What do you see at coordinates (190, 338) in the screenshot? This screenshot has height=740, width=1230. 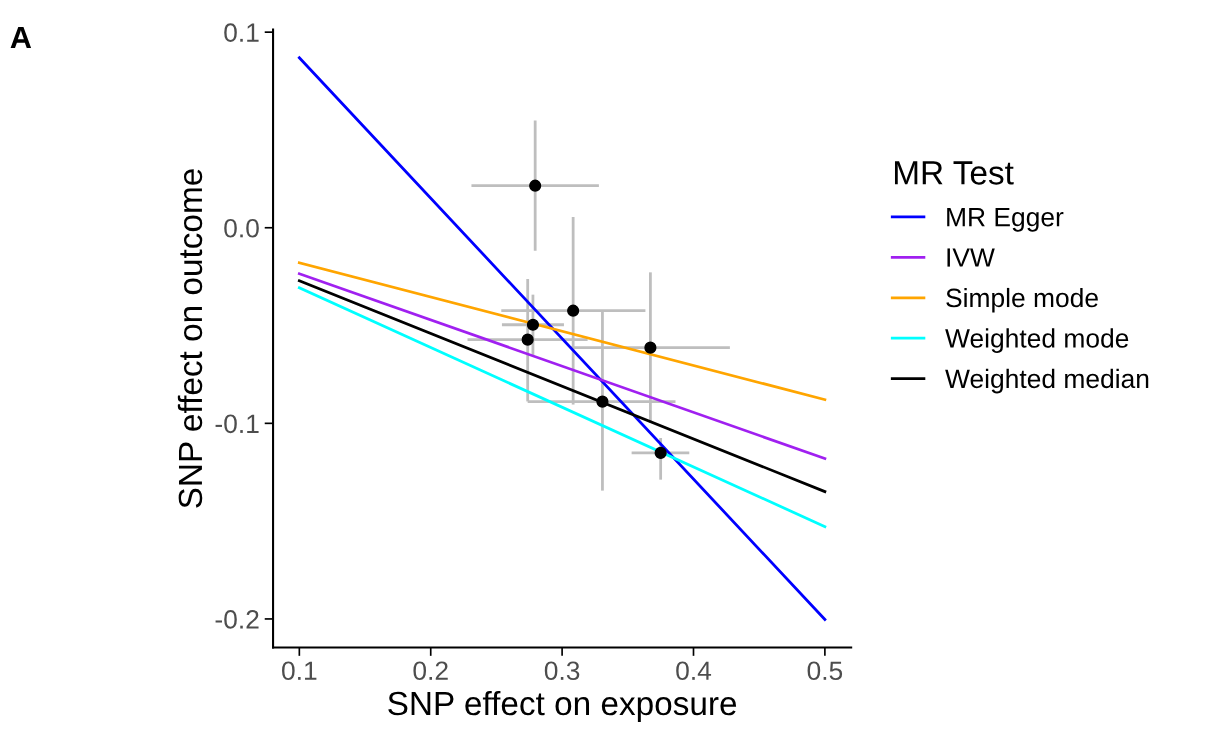 I see `y-axis-title: SNP effect on outcome` at bounding box center [190, 338].